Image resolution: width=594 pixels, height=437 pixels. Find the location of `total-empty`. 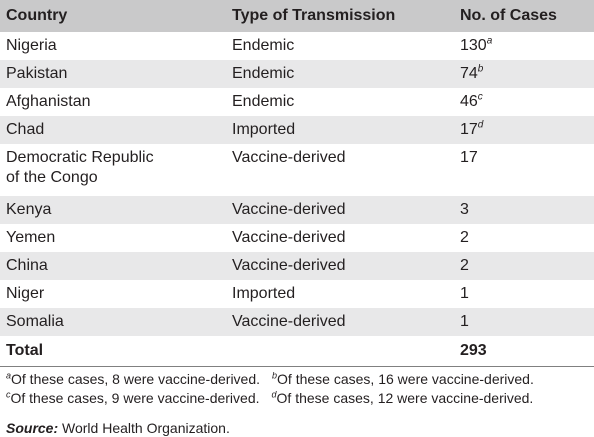

total-empty is located at coordinates (340, 351).